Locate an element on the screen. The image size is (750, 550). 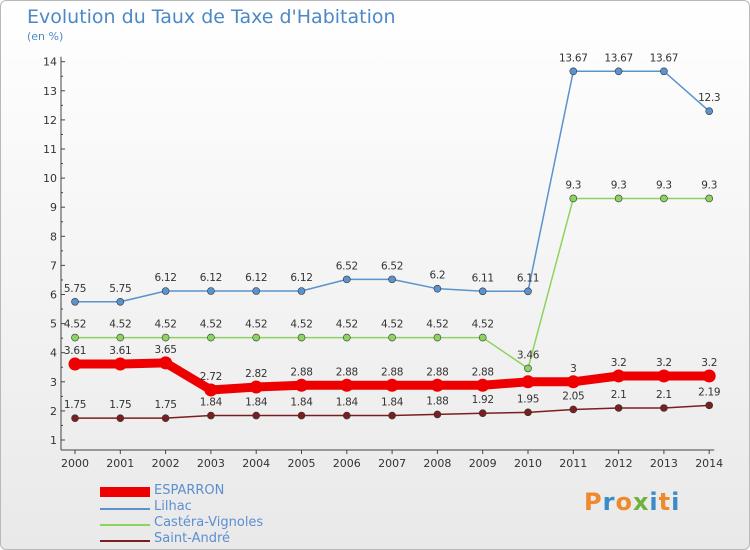
data-label-saint-andre: 1.95 is located at coordinates (528, 399).